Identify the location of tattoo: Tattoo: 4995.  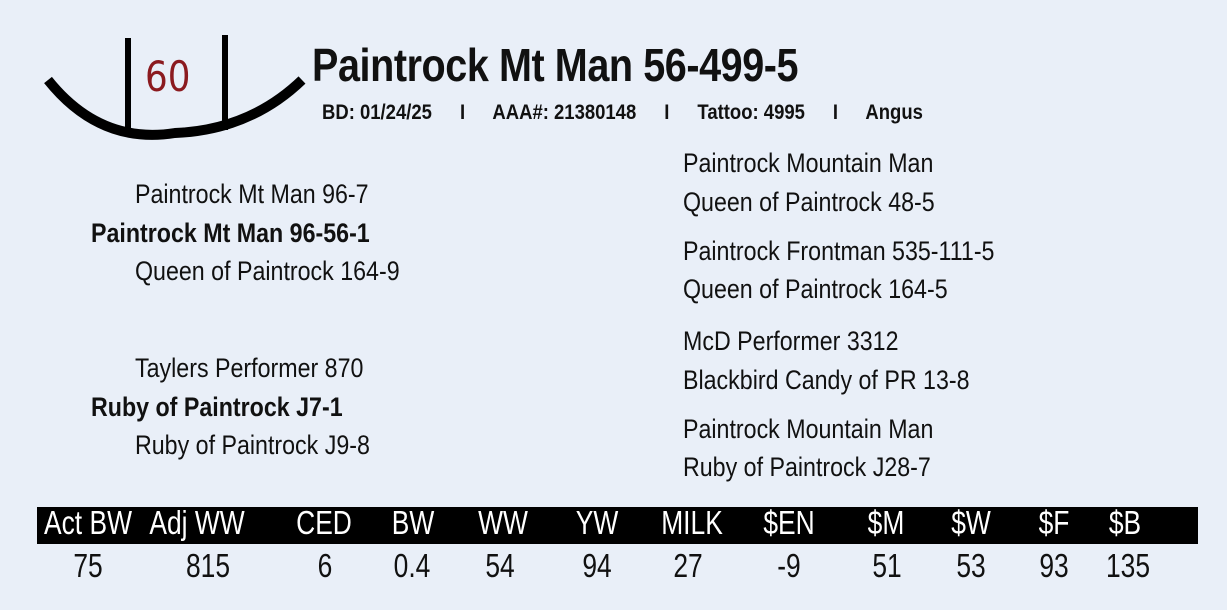
(751, 112).